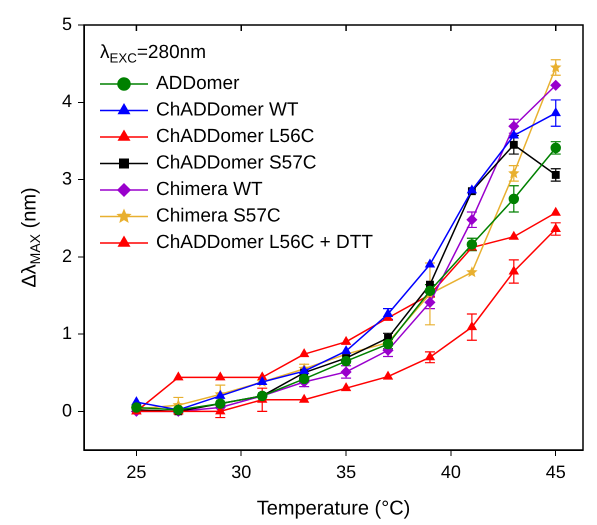 The height and width of the screenshot is (525, 597). I want to click on legend-label: ChADDomer L56C + DTT, so click(265, 243).